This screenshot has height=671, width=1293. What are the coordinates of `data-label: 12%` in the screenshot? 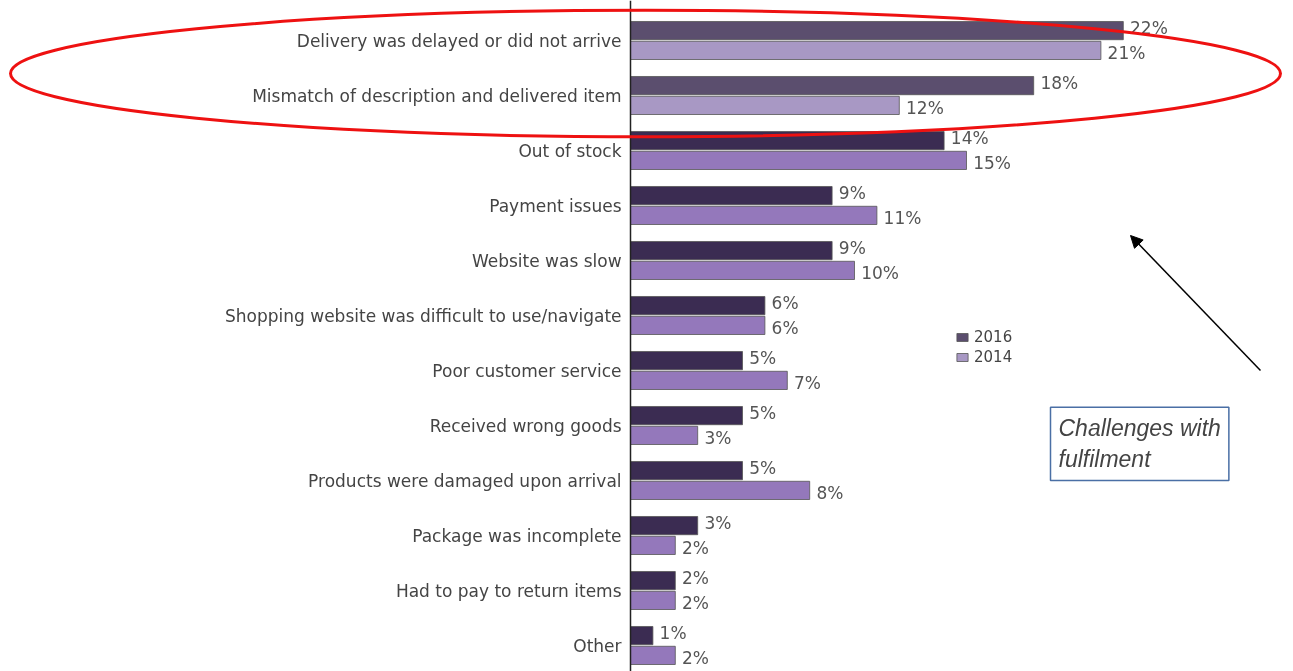 It's located at (925, 108).